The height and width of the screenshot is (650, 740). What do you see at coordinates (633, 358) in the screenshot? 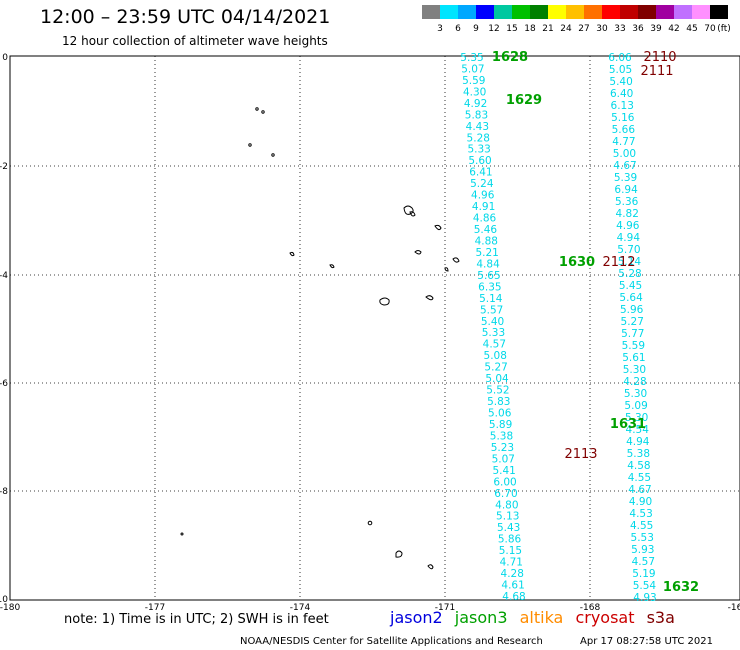
I see `swh-value: 5.61` at bounding box center [633, 358].